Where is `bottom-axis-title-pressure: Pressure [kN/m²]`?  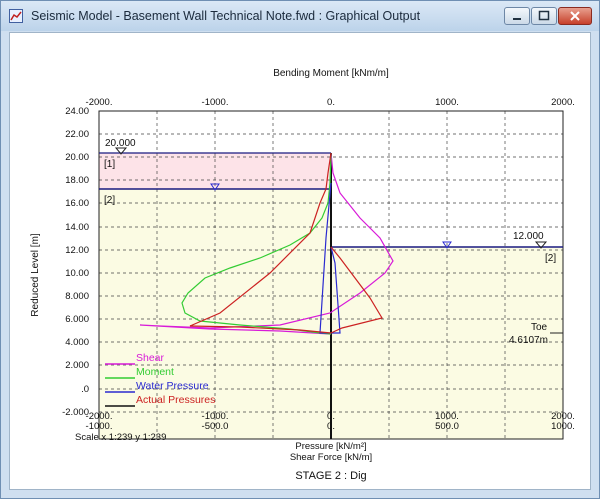
bottom-axis-title-pressure: Pressure [kN/m²] is located at coordinates (330, 446).